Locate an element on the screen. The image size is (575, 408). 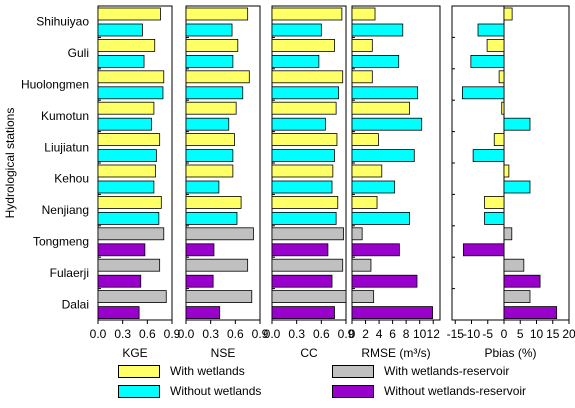
bar-pbias-huolongmen-with-wetlands is located at coordinates (501, 77).